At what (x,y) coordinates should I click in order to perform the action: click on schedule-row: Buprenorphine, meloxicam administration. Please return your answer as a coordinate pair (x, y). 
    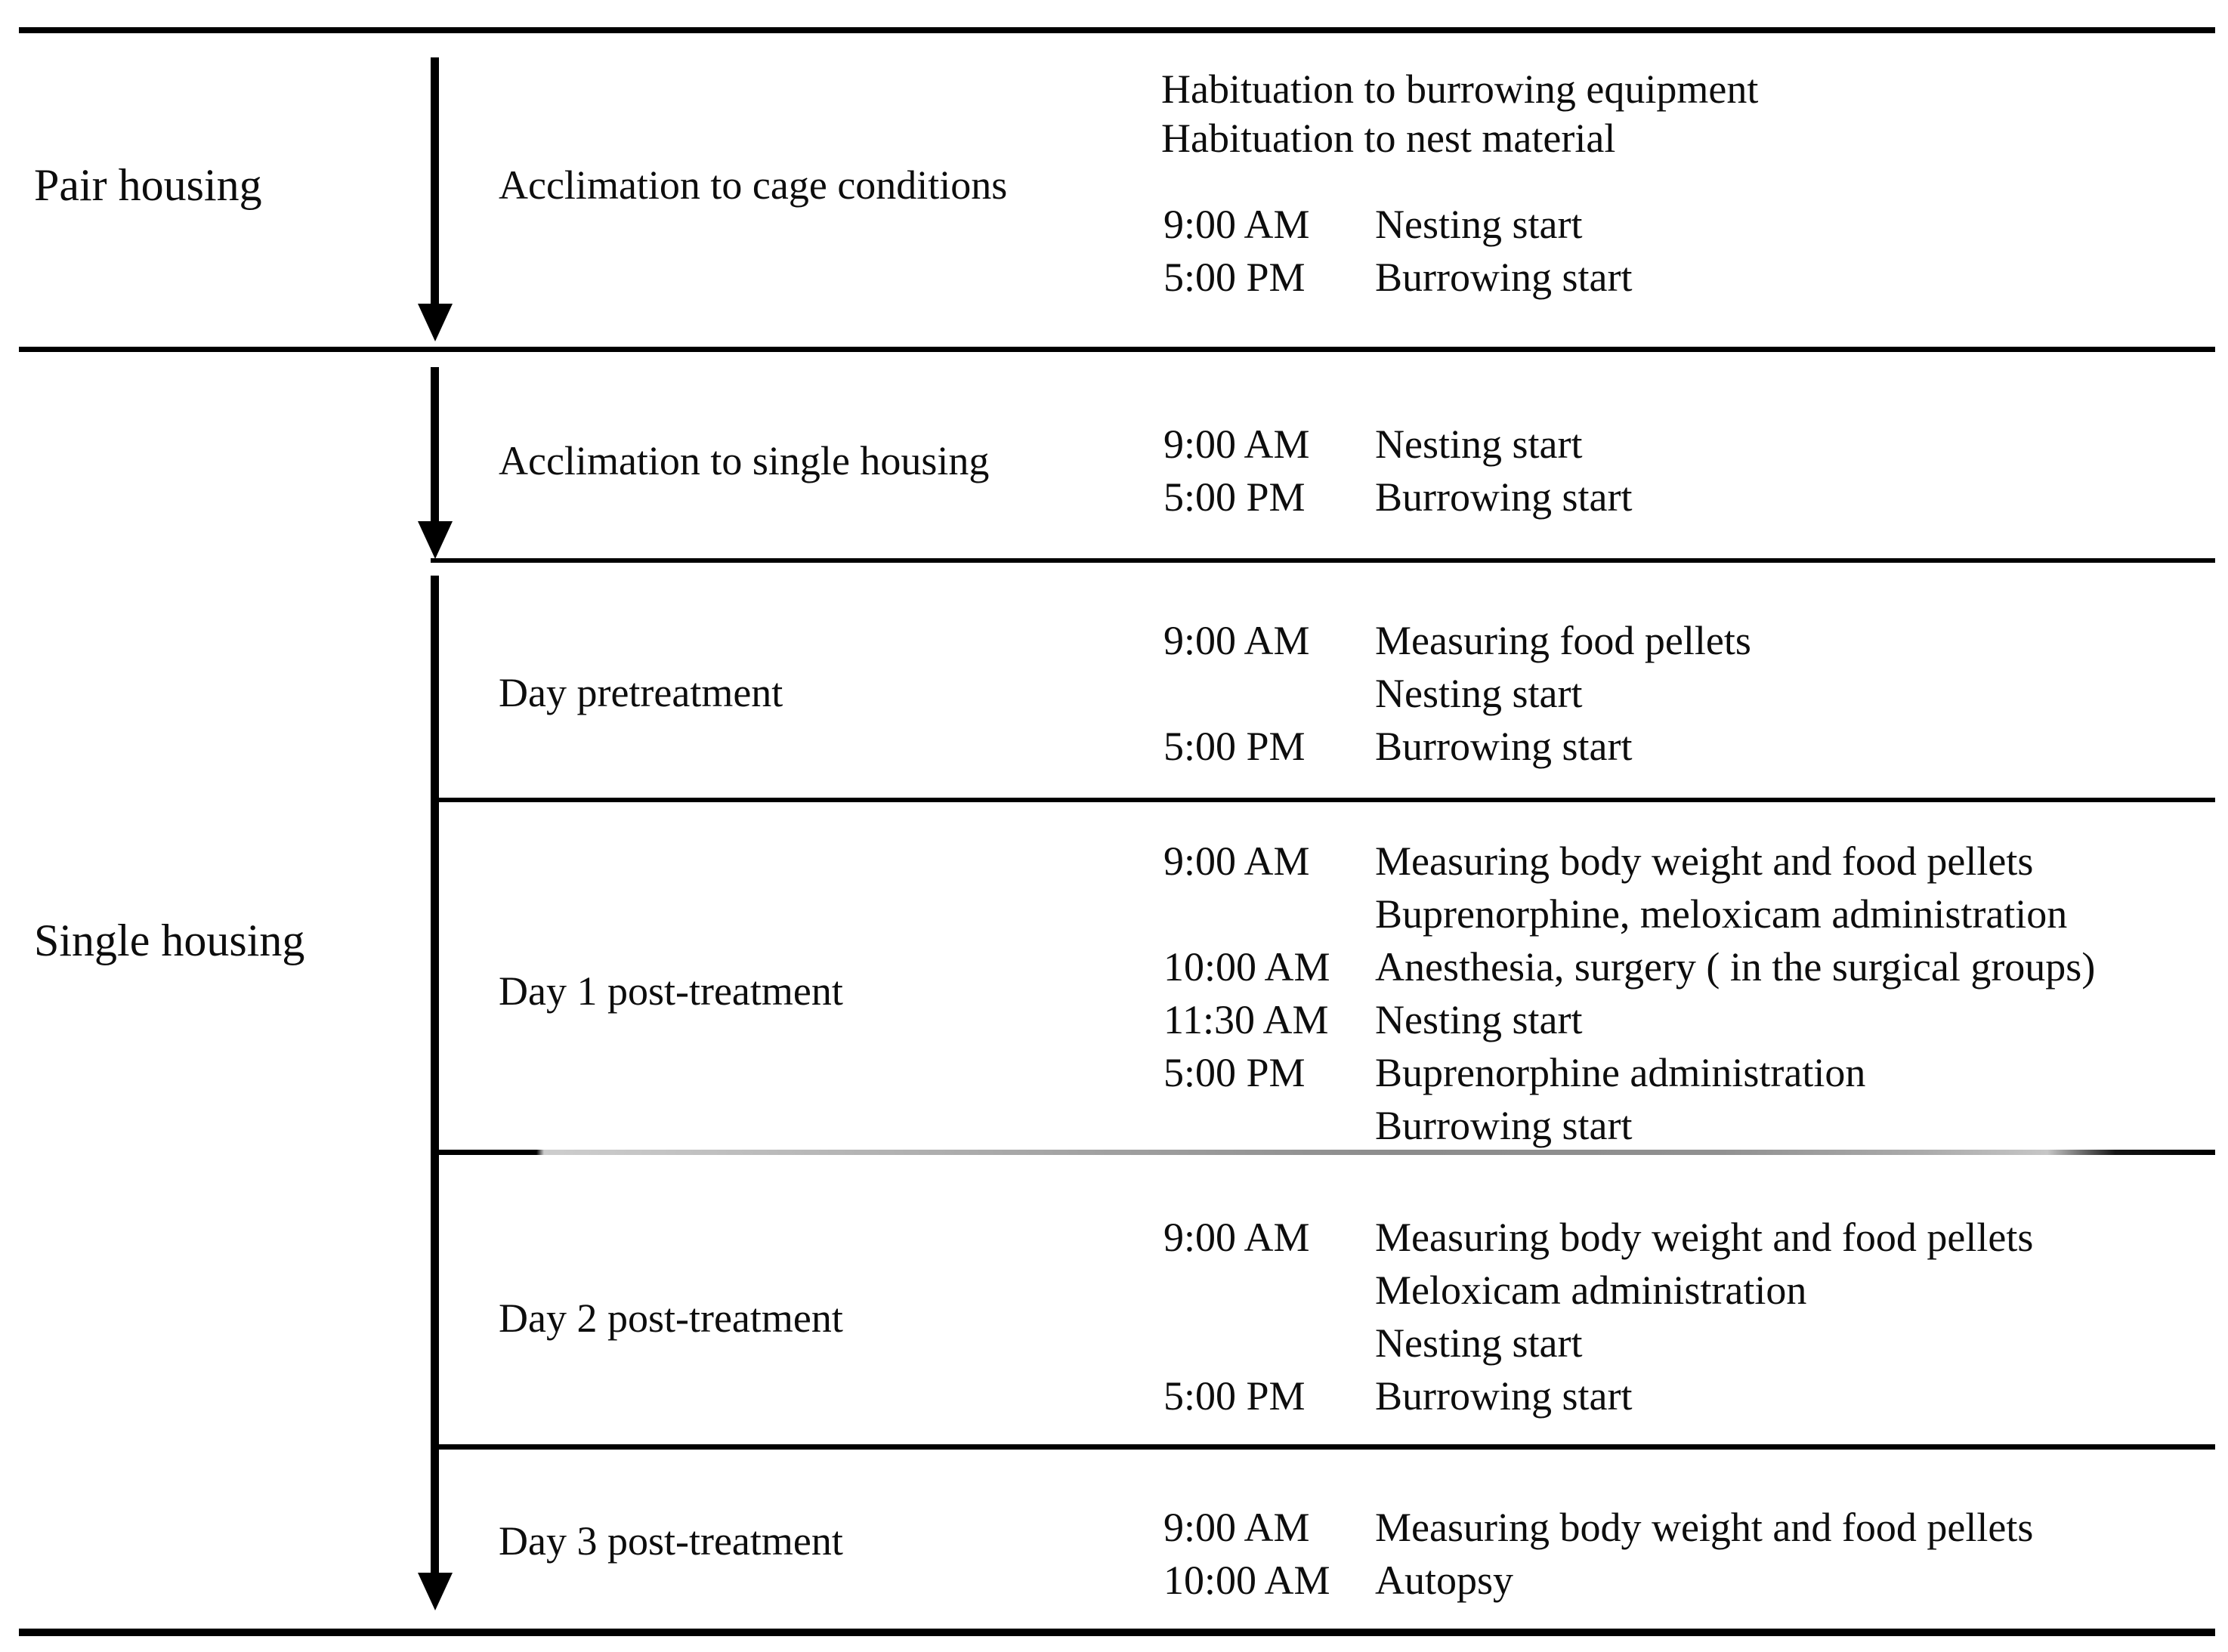
    Looking at the image, I should click on (1615, 914).